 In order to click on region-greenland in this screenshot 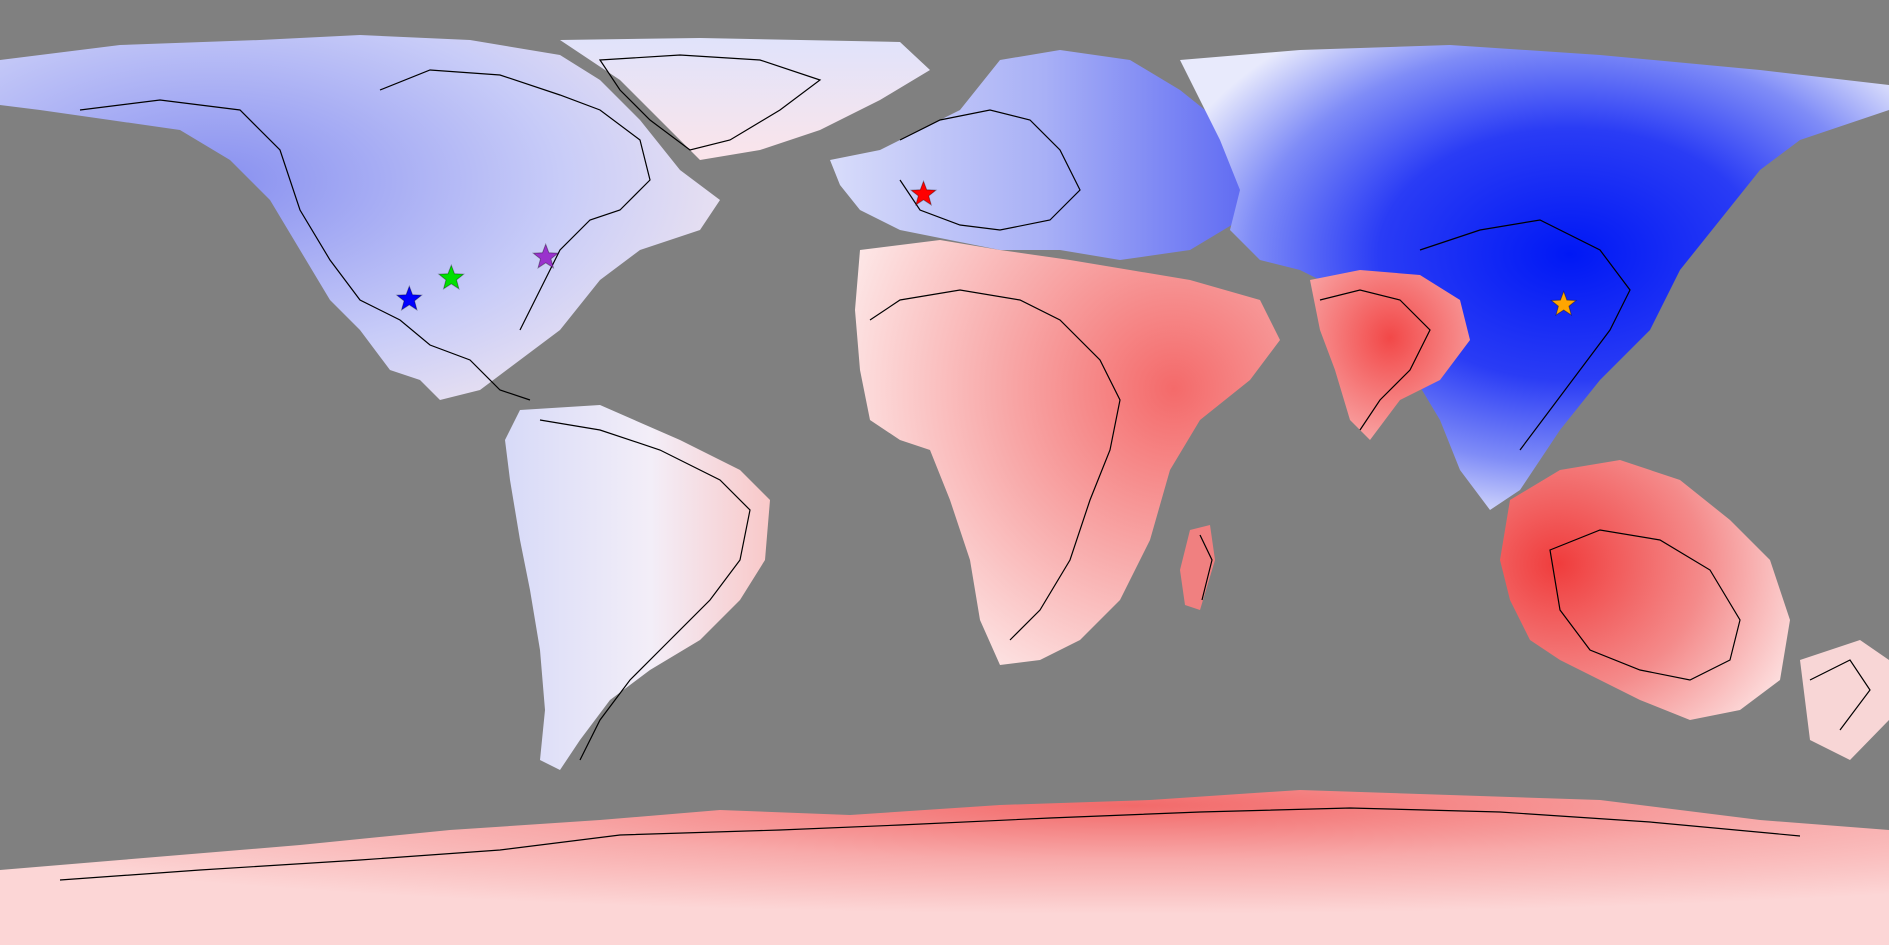, I will do `click(745, 99)`.